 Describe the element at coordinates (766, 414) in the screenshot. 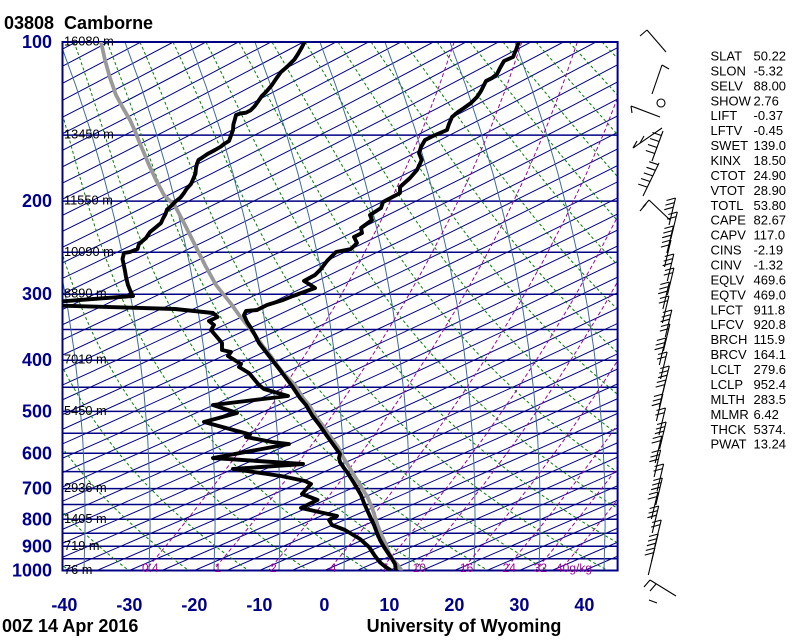

I see `svg-text: 6.42` at that location.